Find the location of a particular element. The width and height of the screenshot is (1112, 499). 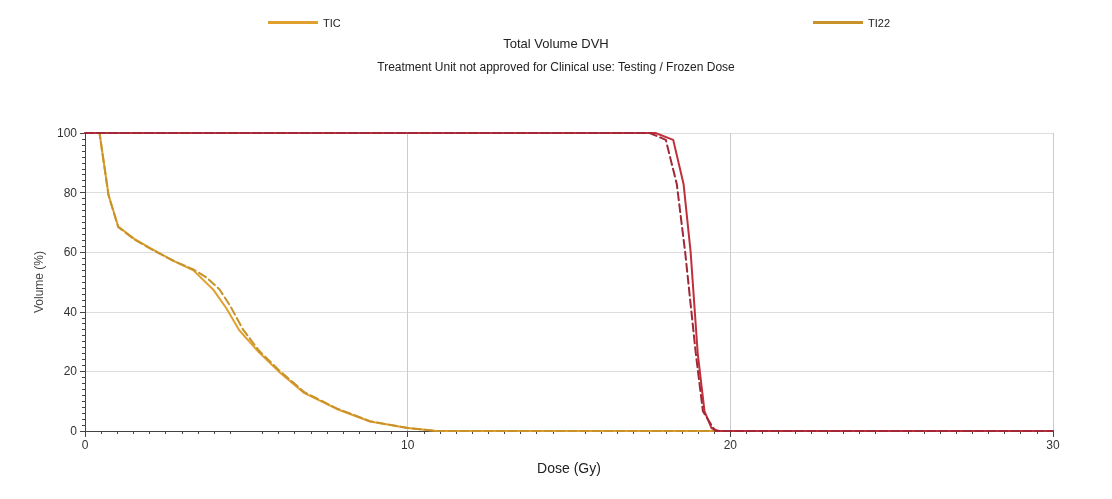

x-tick-label: 10 is located at coordinates (407, 445).